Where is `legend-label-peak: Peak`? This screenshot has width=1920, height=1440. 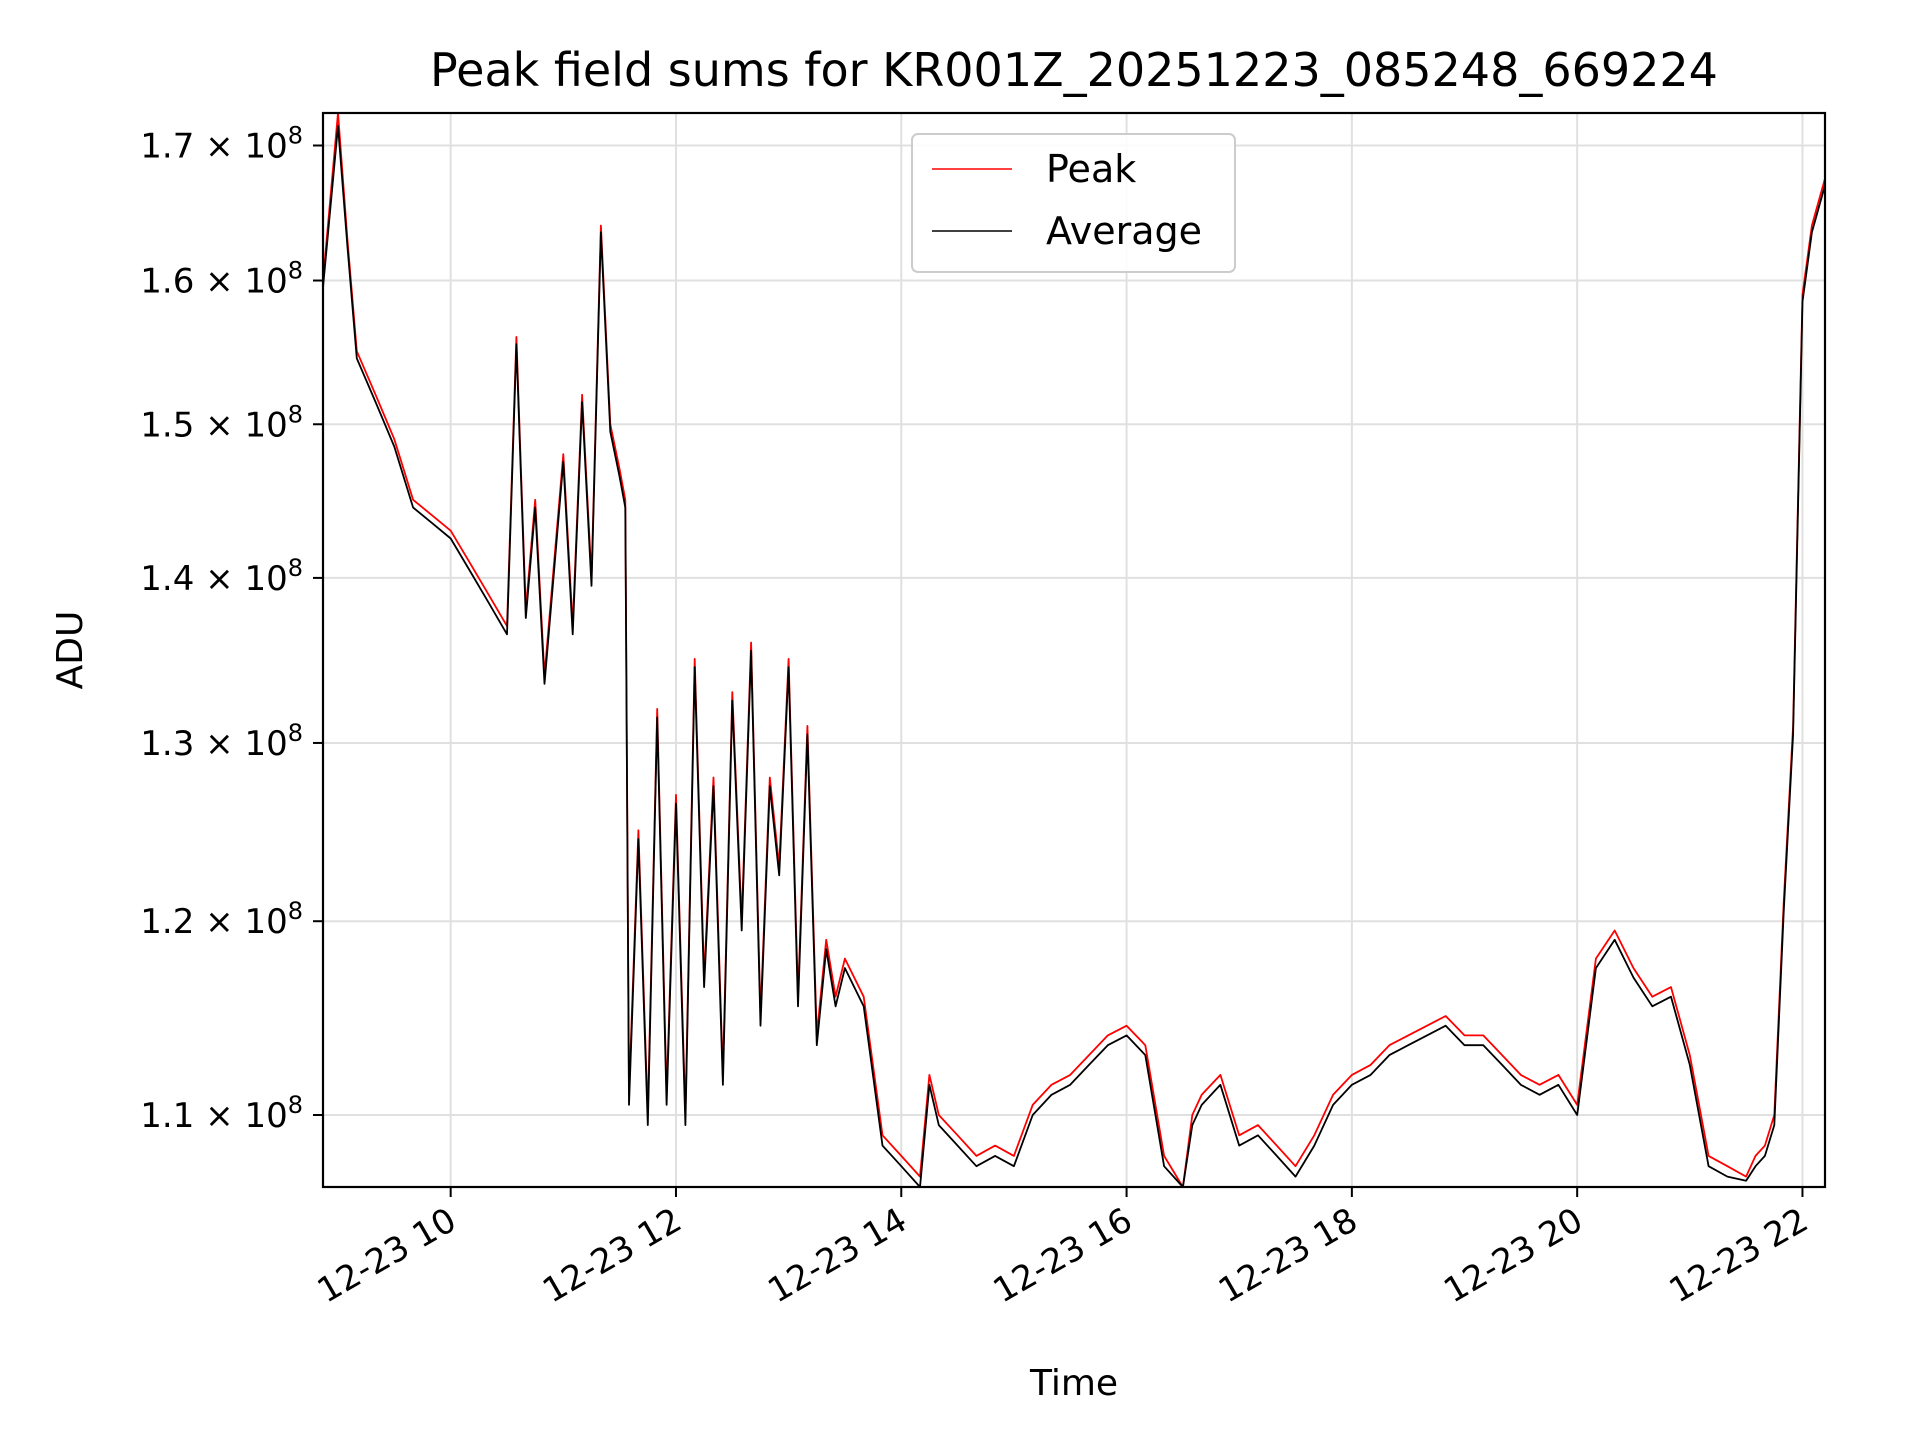 legend-label-peak: Peak is located at coordinates (1091, 169).